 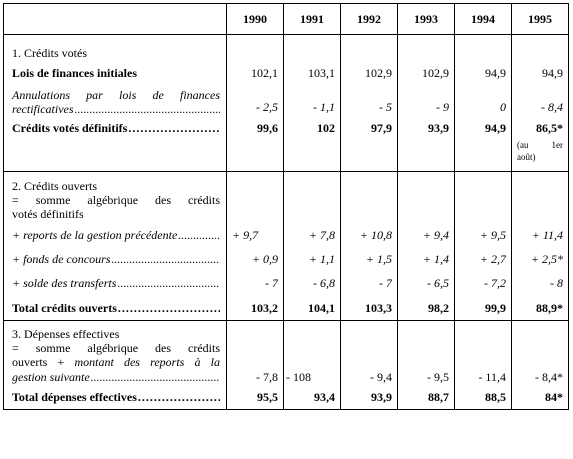 I want to click on value-reports: + 9,7, so click(x=245, y=235).